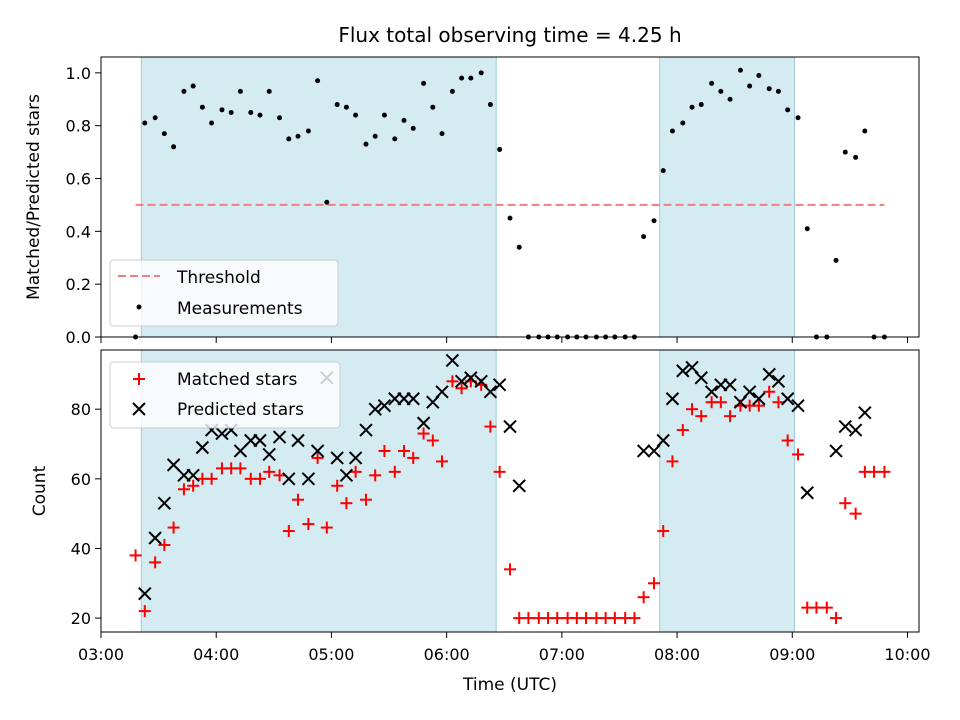  What do you see at coordinates (216, 654) in the screenshot?
I see `bottom-x-tick-label: 04:00` at bounding box center [216, 654].